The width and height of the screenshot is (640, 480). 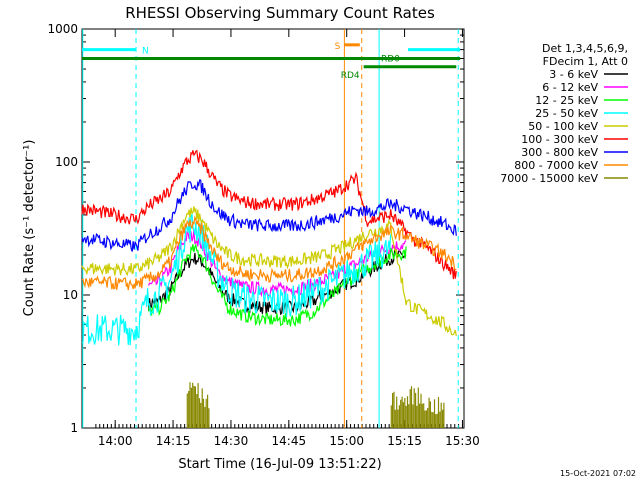 What do you see at coordinates (563, 126) in the screenshot?
I see `legend-entry-label: 50 - 100 keV` at bounding box center [563, 126].